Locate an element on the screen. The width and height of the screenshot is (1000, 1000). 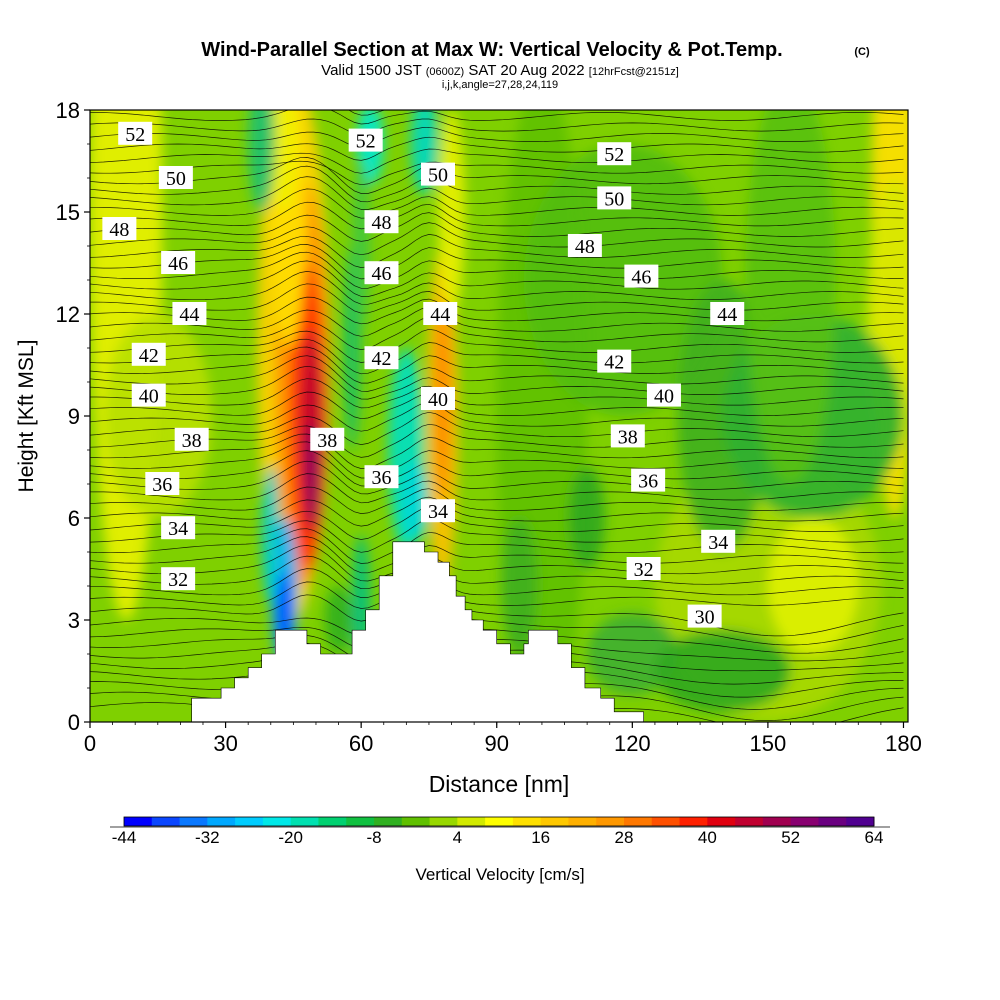
copyright-mark: (C) is located at coordinates (862, 52).